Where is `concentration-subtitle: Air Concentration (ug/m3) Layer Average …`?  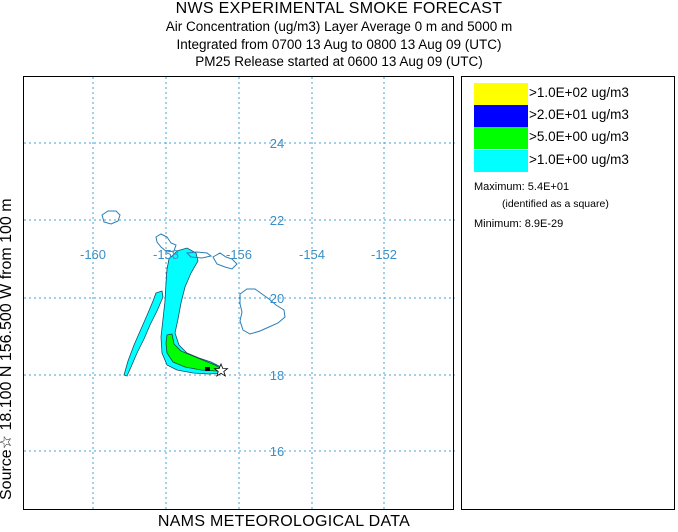
concentration-subtitle: Air Concentration (ug/m3) Layer Average … is located at coordinates (339, 26).